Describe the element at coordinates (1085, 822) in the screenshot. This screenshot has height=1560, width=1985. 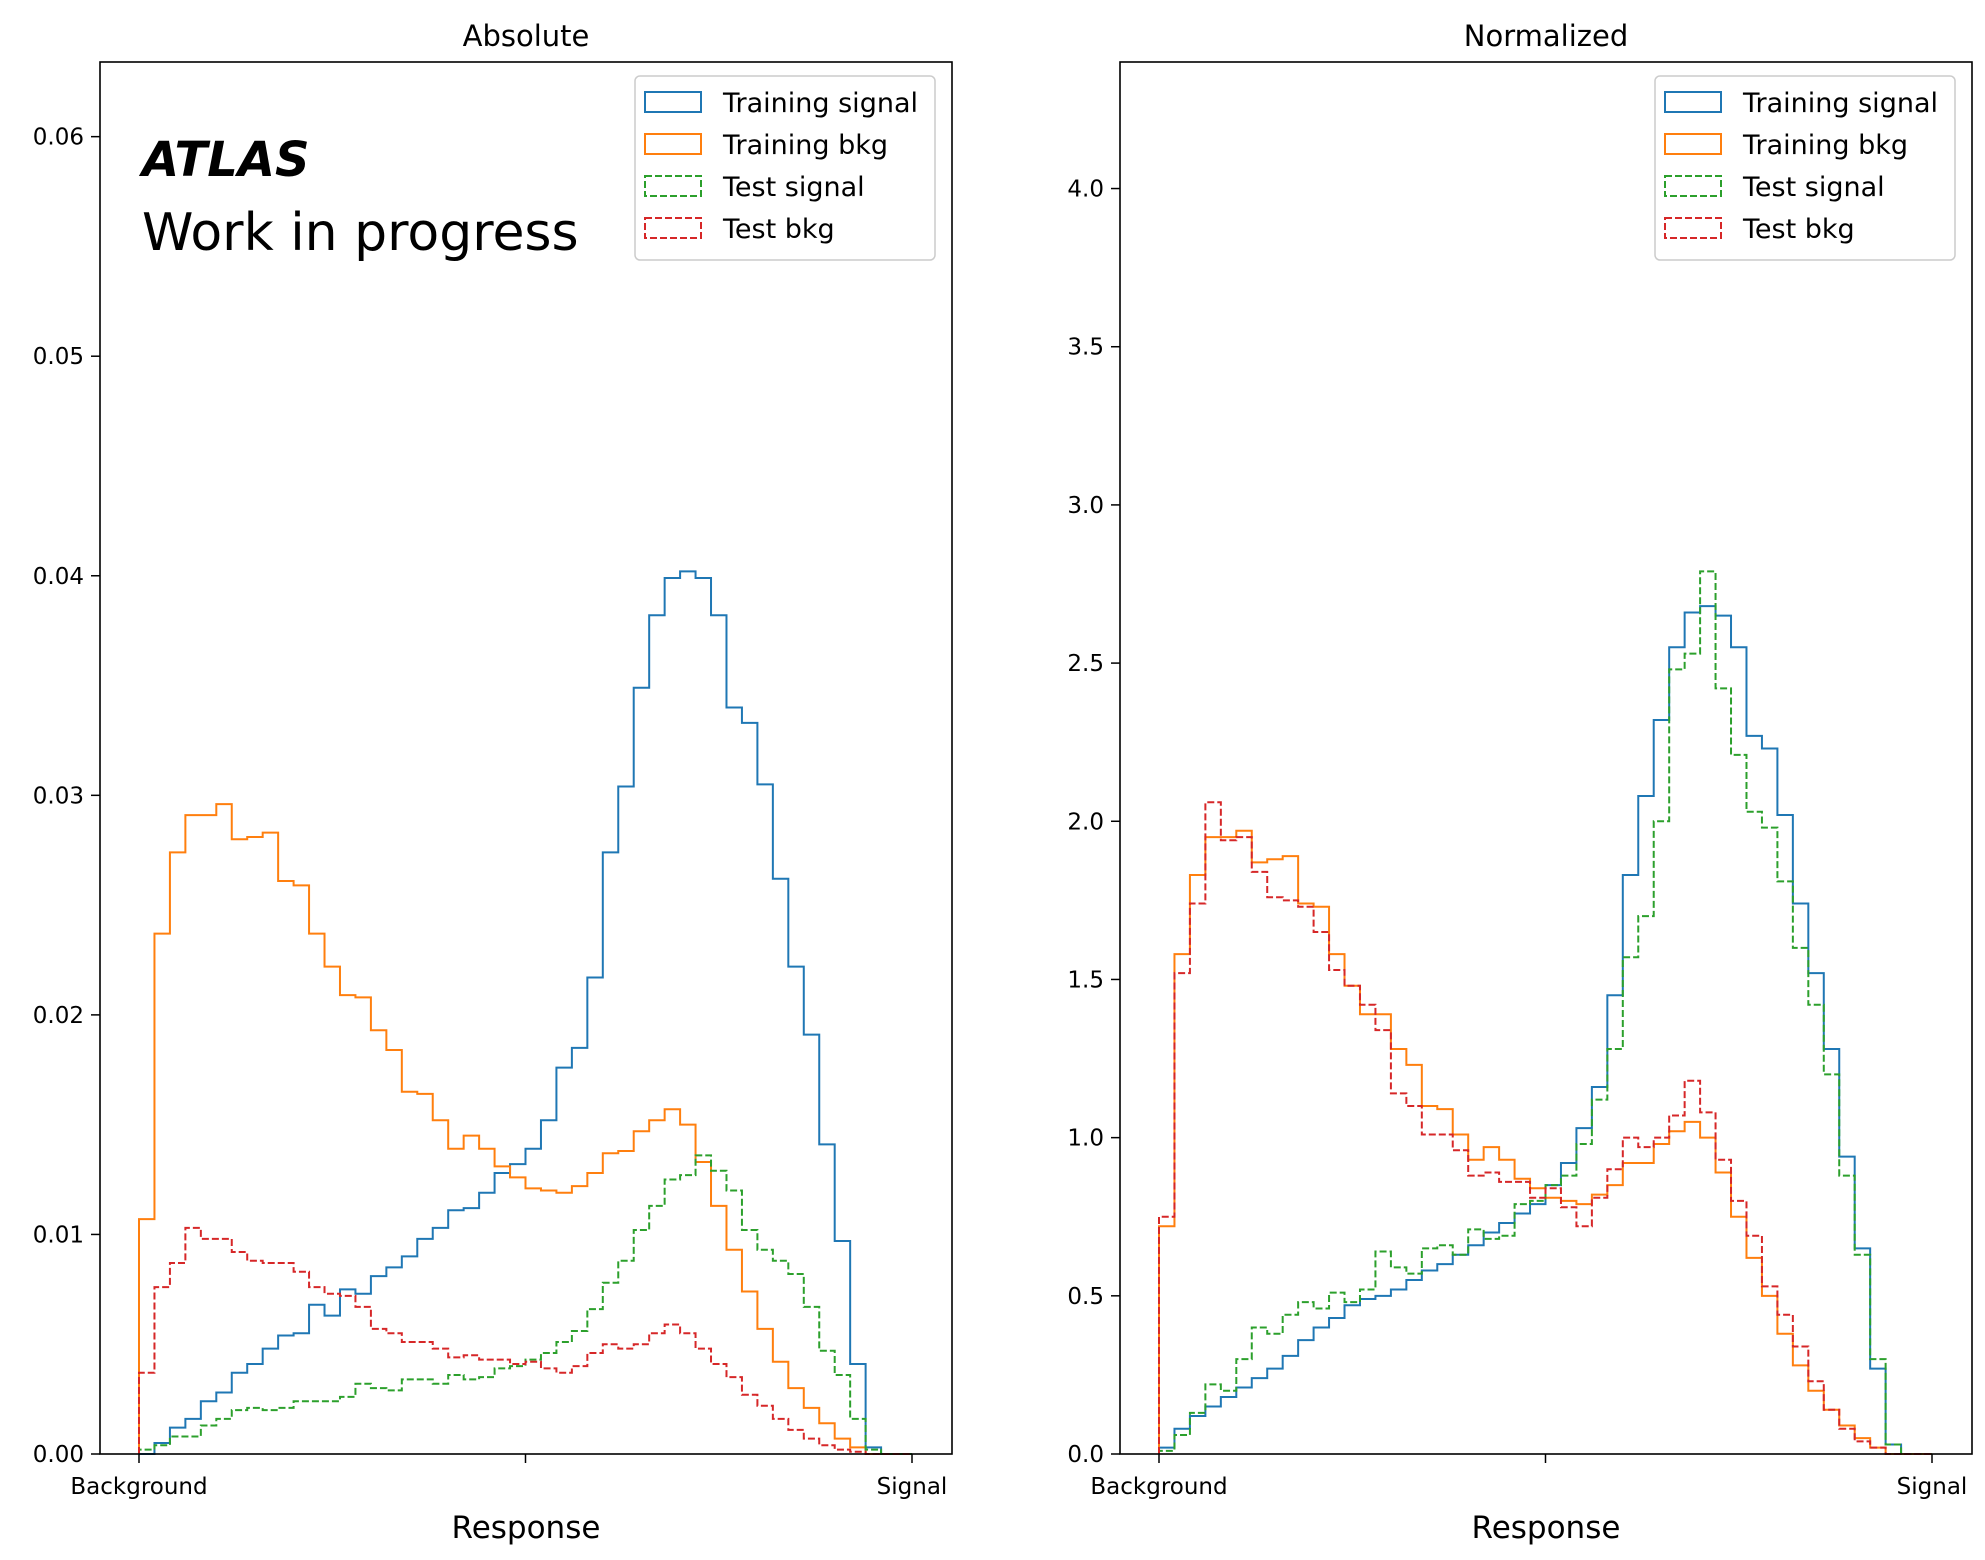
I see `y-tick-label: 2.0` at that location.